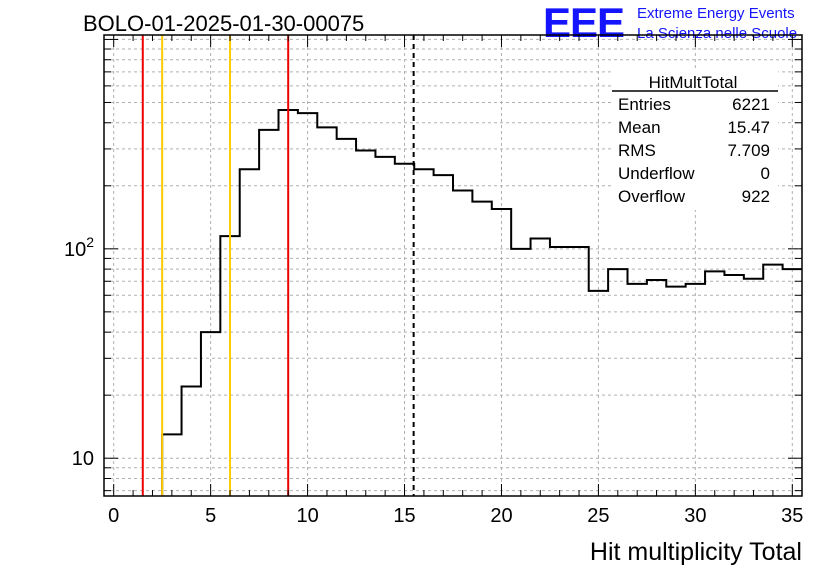 This screenshot has height=572, width=836. Describe the element at coordinates (693, 82) in the screenshot. I see `stats-title: HitMultTotal` at that location.